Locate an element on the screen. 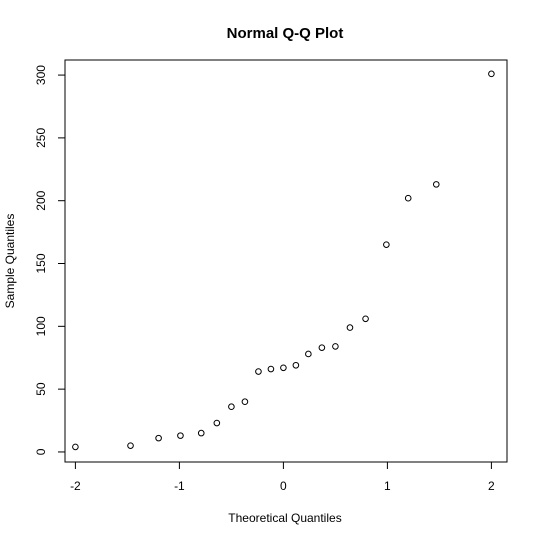 Image resolution: width=540 pixels, height=544 pixels. x-axis: -2 -1 0 1 2 is located at coordinates (282, 477).